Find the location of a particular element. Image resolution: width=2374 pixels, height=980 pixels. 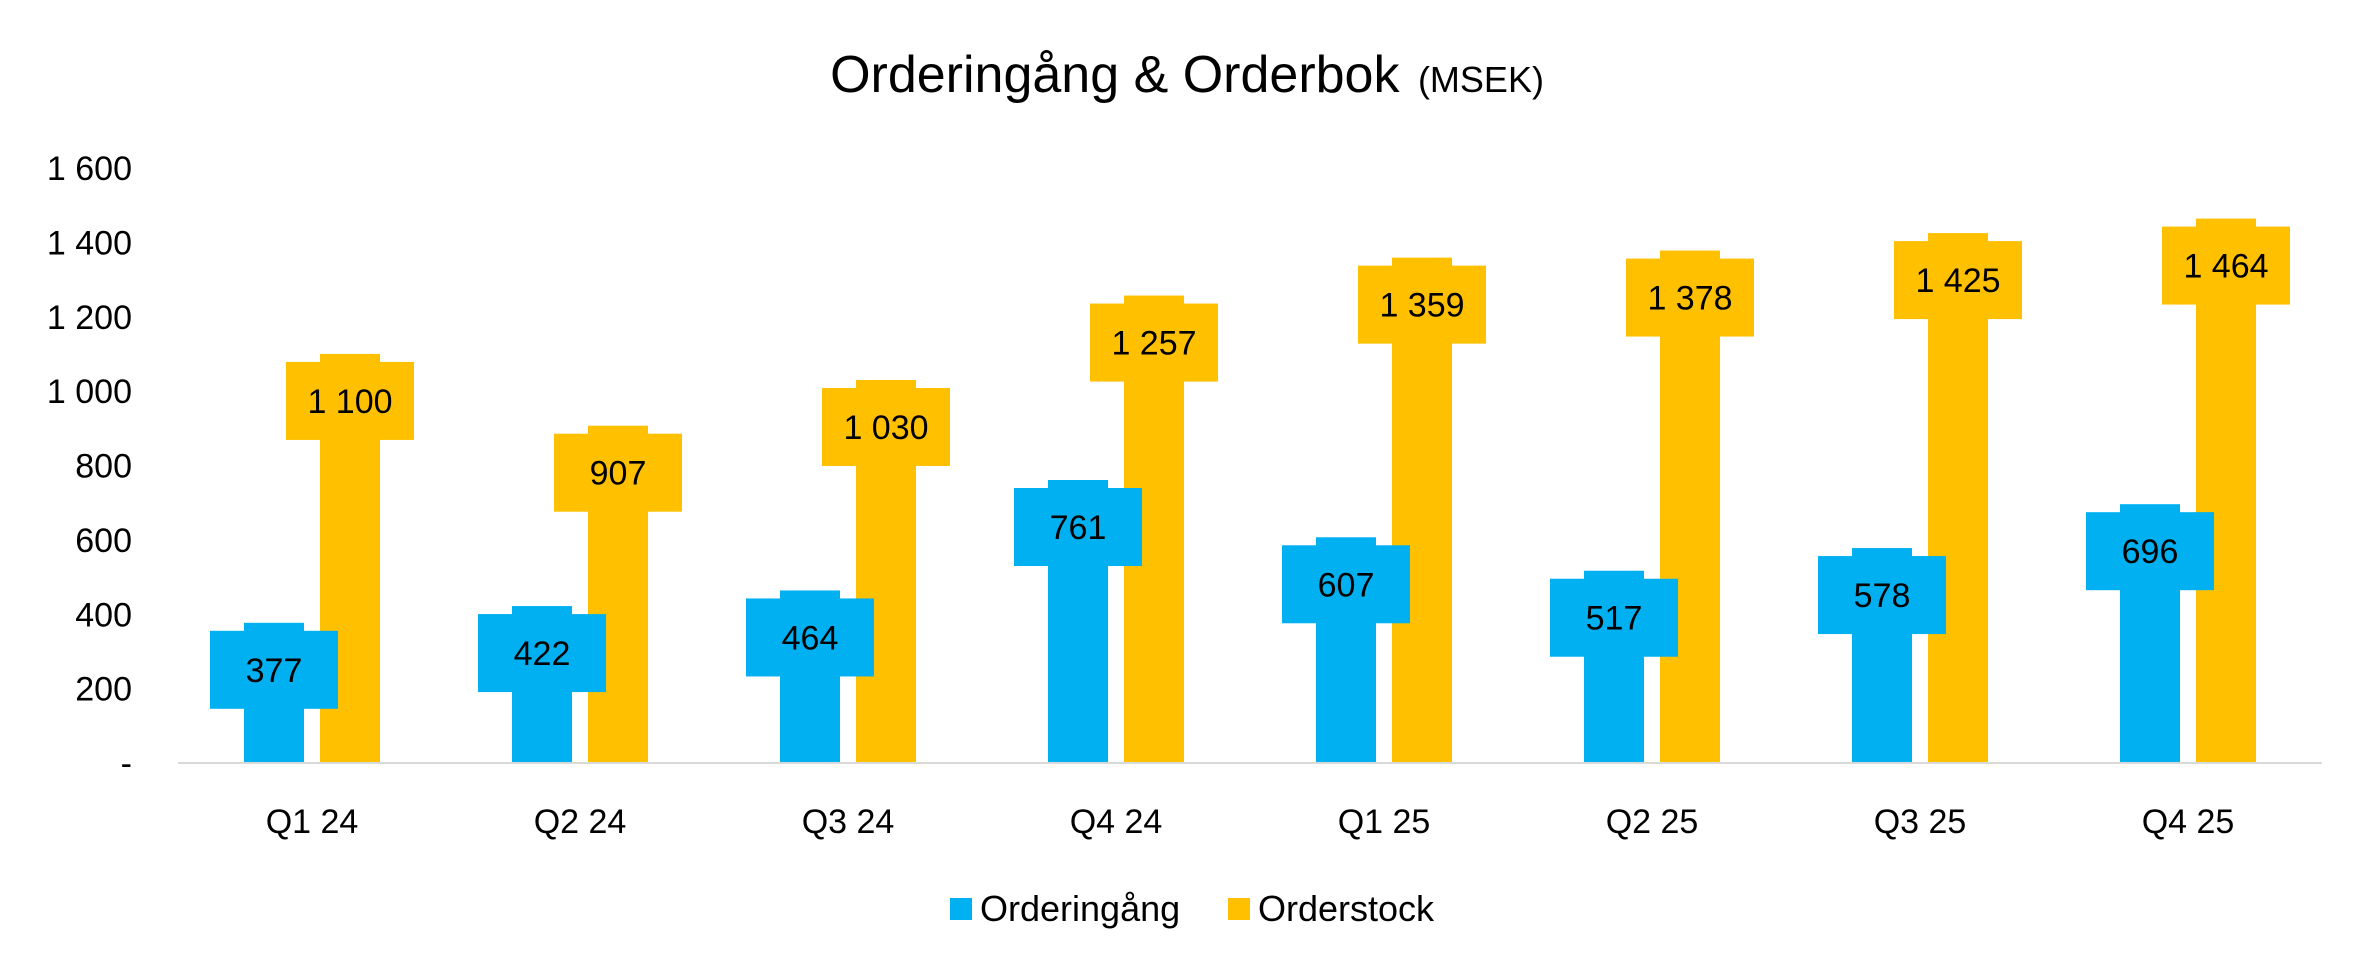

data-label: 1 378 is located at coordinates (1689, 299).